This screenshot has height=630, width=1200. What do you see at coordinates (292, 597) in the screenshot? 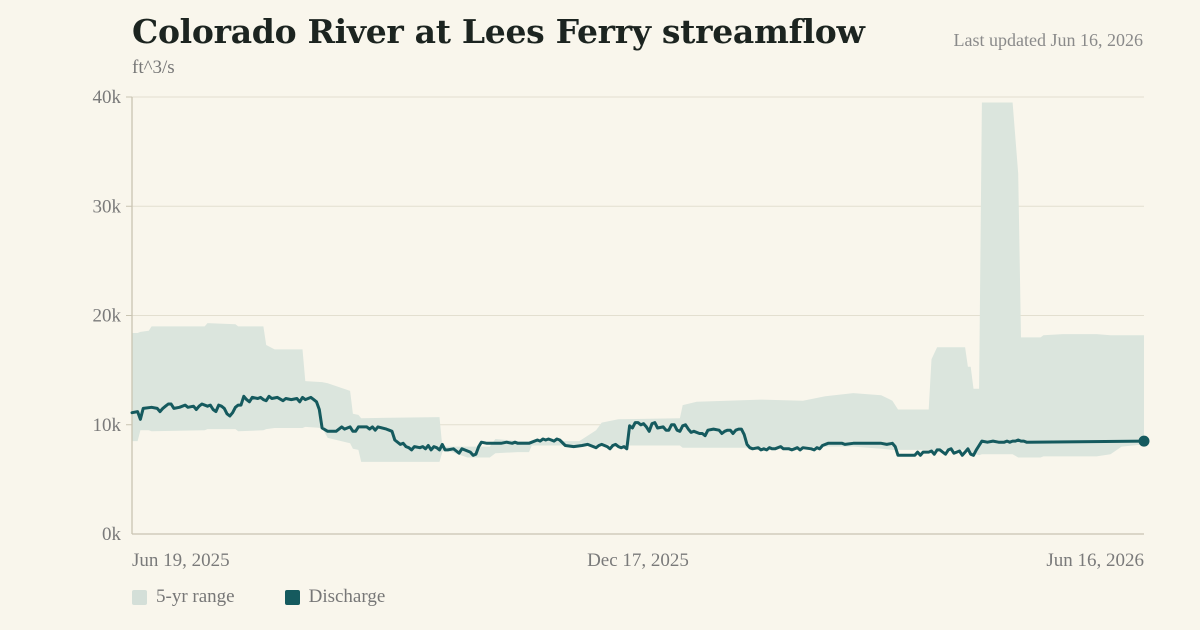
I see `discharge-swatch` at bounding box center [292, 597].